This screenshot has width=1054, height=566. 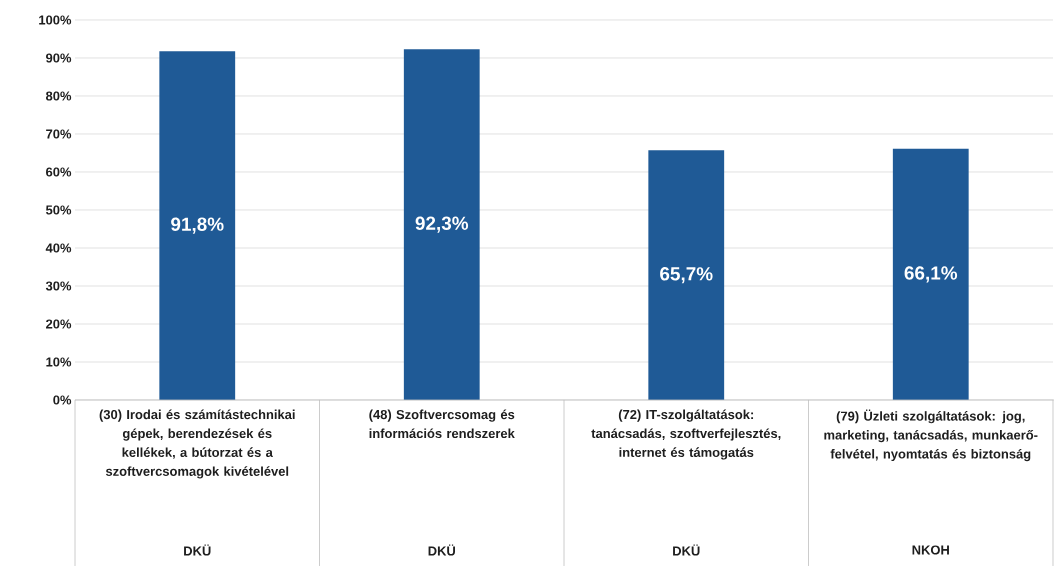 What do you see at coordinates (58, 286) in the screenshot?
I see `y-tick-label: 30%` at bounding box center [58, 286].